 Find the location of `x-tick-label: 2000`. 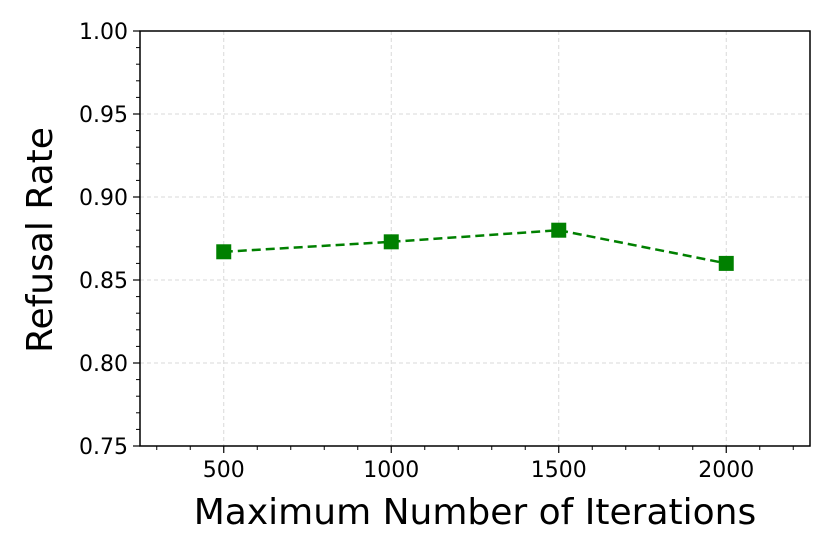

x-tick-label: 2000 is located at coordinates (726, 470).